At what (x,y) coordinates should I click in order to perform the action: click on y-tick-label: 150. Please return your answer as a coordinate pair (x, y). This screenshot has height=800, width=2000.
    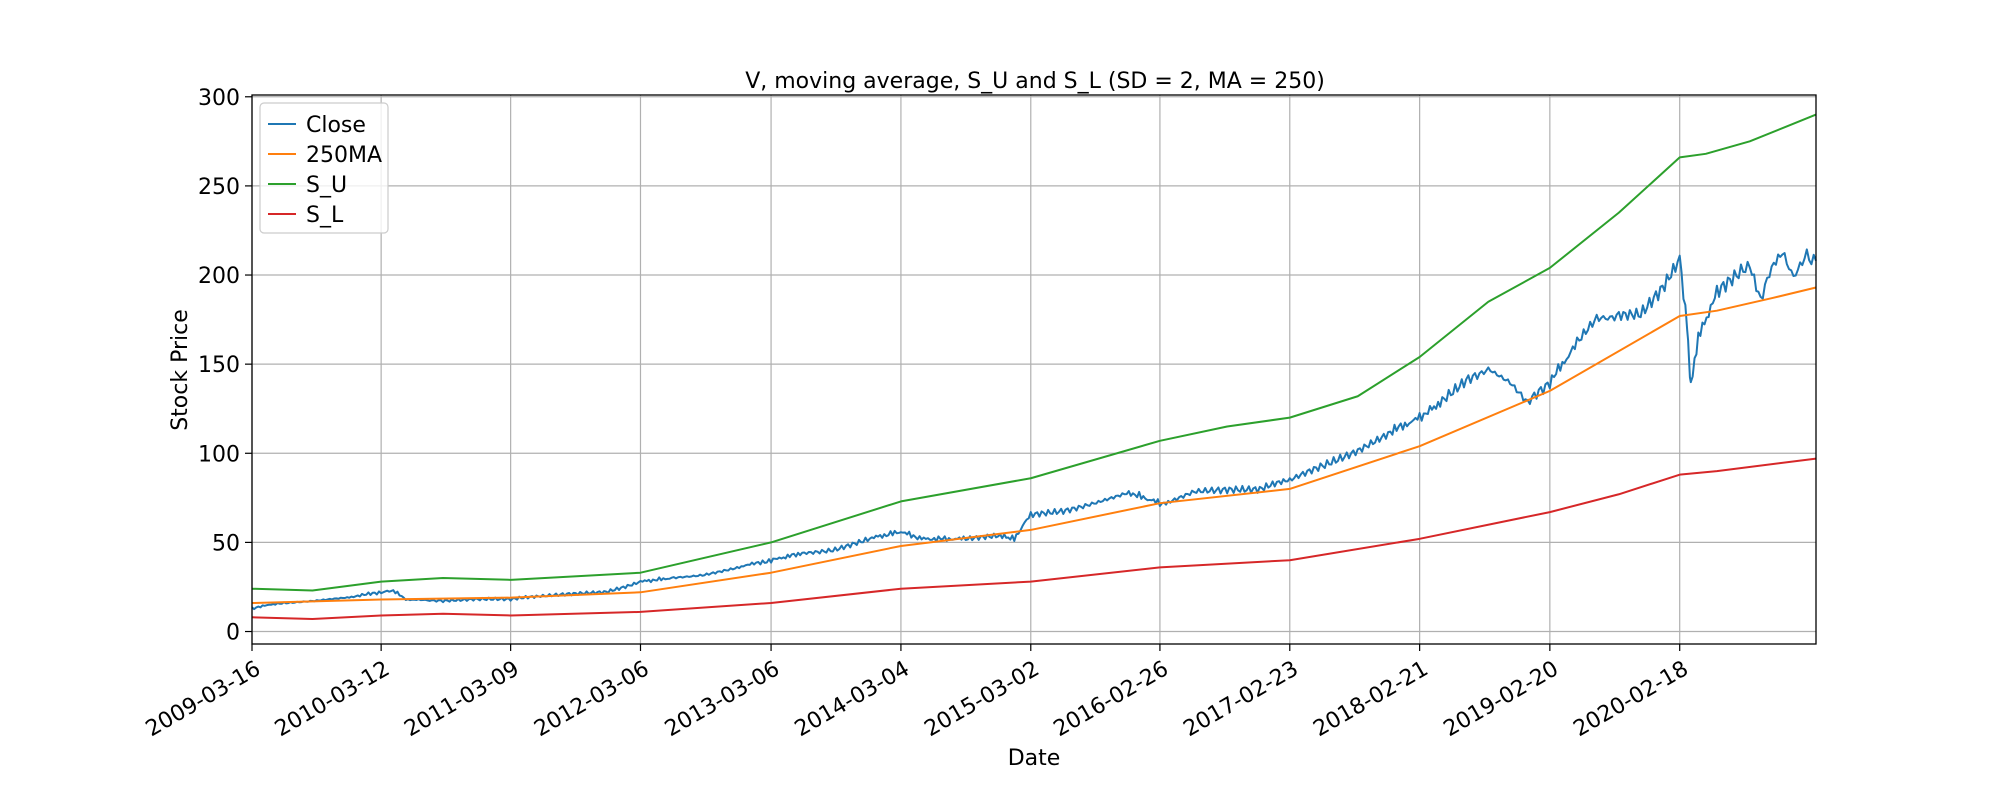
    Looking at the image, I should click on (219, 365).